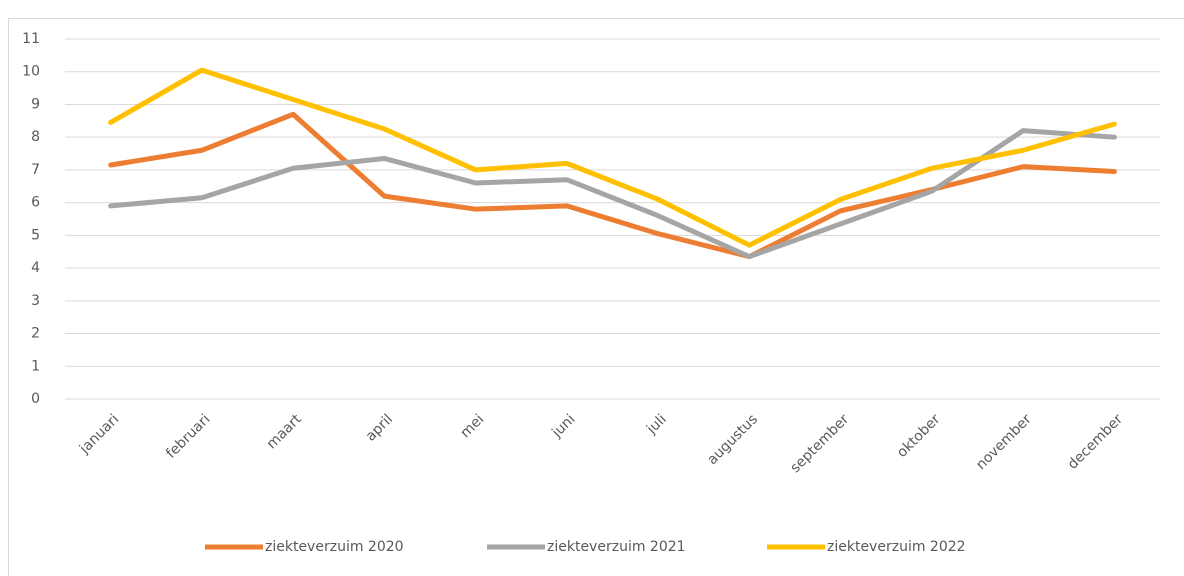  What do you see at coordinates (896, 547) in the screenshot?
I see `legend-label: ziekteverzuim 2022` at bounding box center [896, 547].